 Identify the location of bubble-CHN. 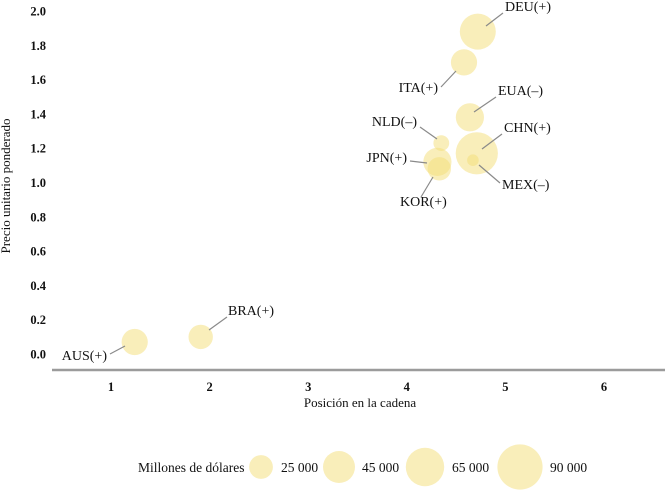
(476, 153).